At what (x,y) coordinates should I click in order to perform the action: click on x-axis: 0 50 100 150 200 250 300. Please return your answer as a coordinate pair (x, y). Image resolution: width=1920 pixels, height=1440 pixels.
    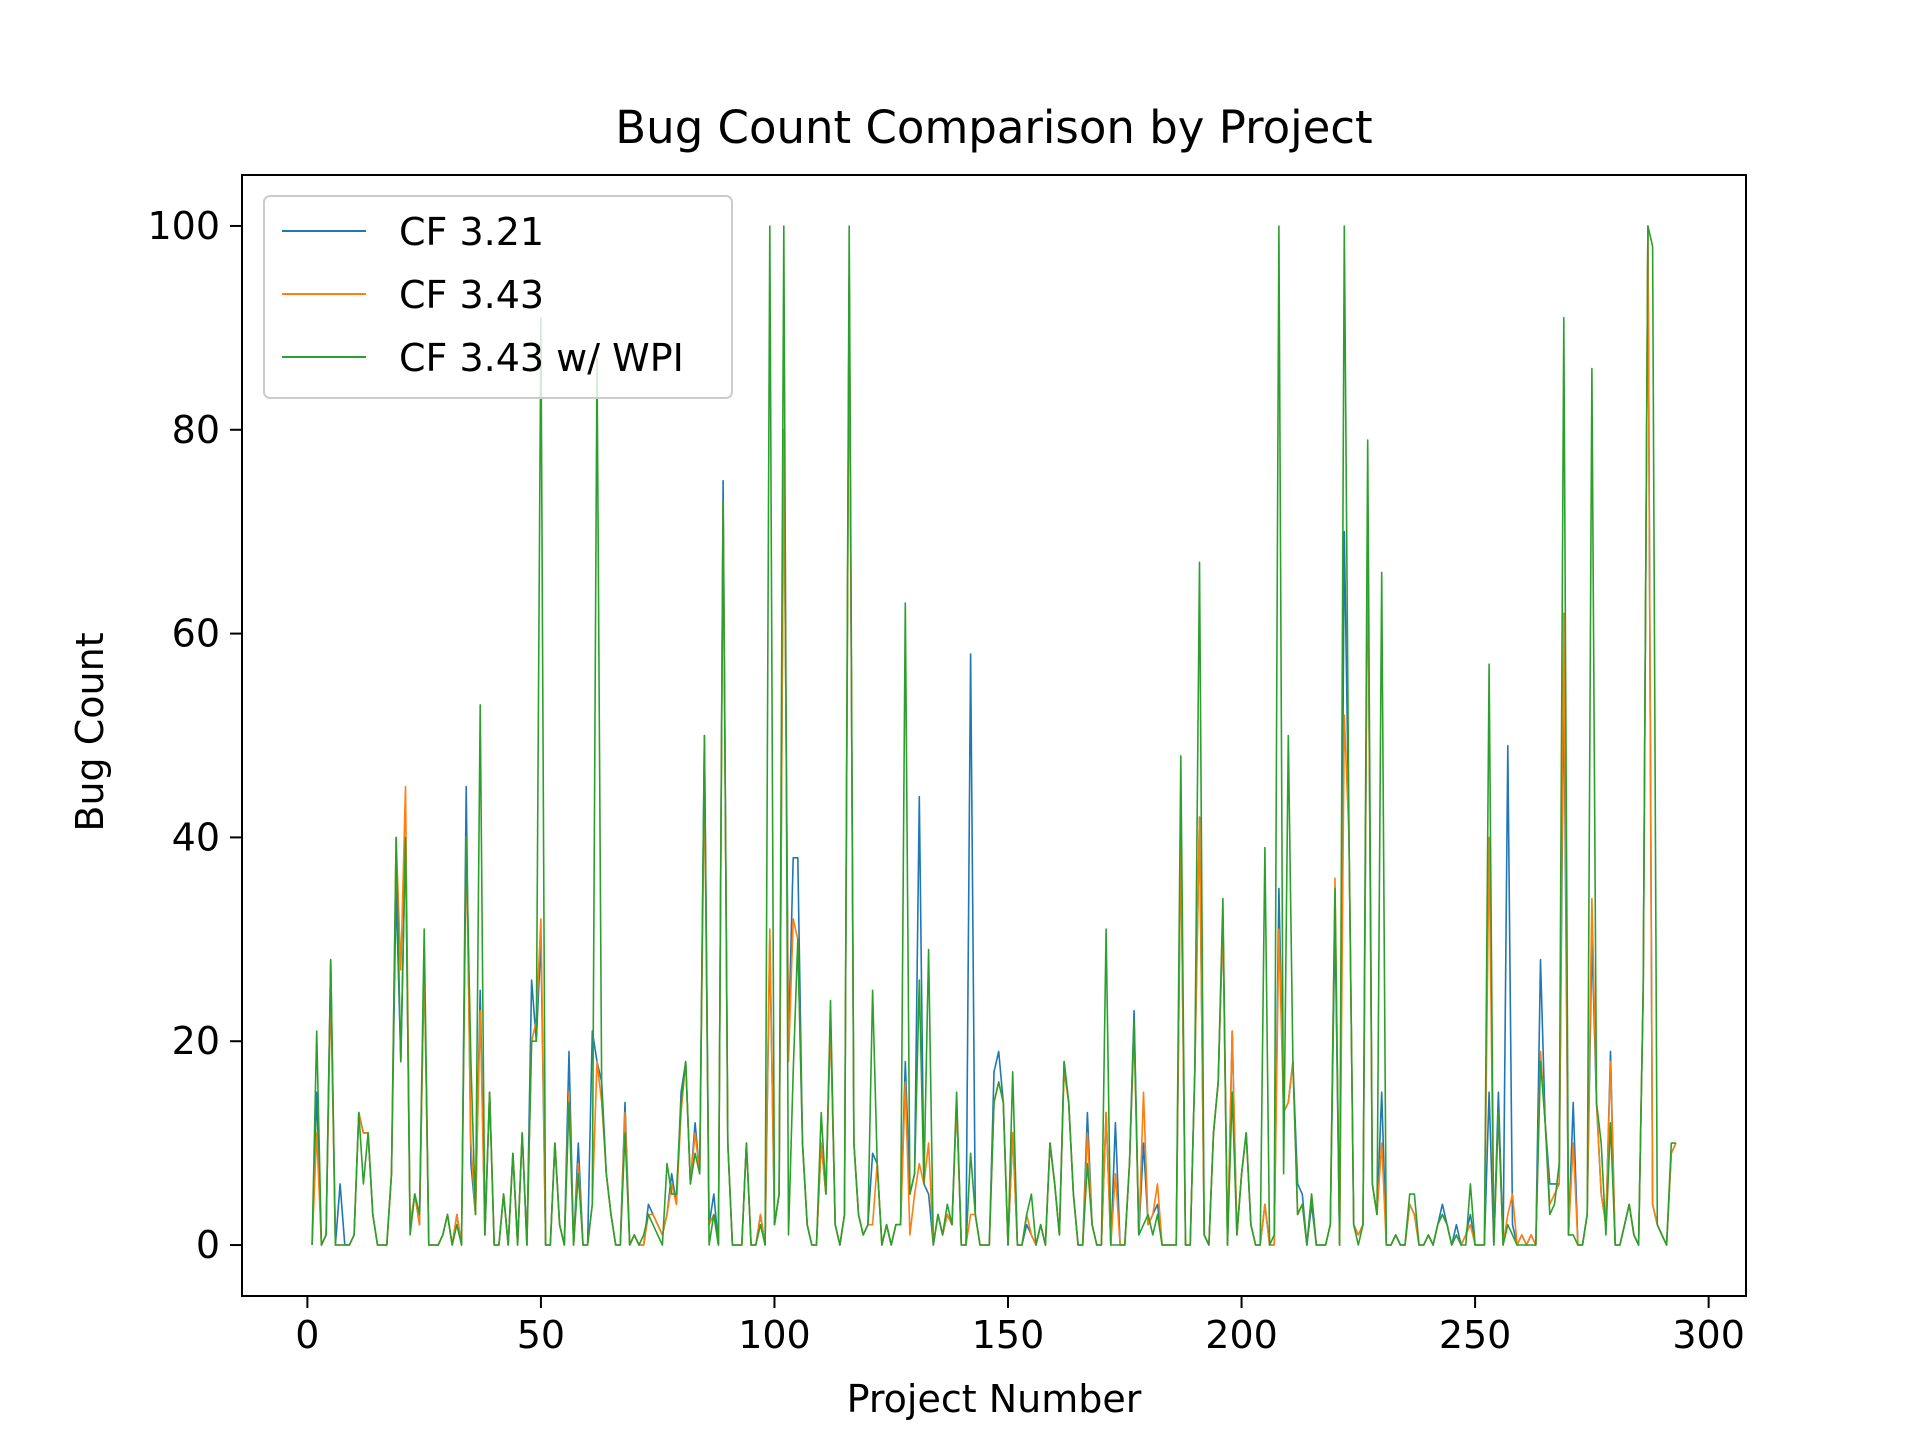
    Looking at the image, I should click on (1020, 1326).